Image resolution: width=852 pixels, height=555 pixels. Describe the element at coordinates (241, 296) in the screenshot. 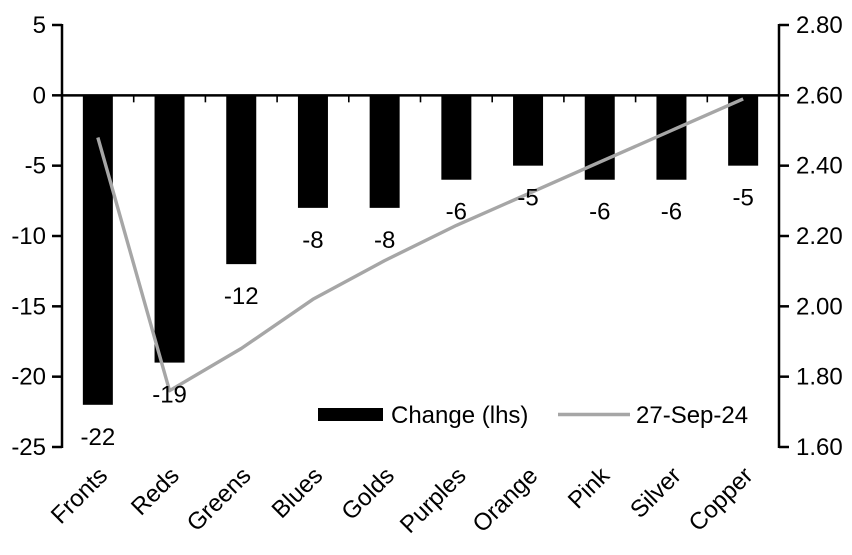

I see `bar-data-label: -12` at that location.